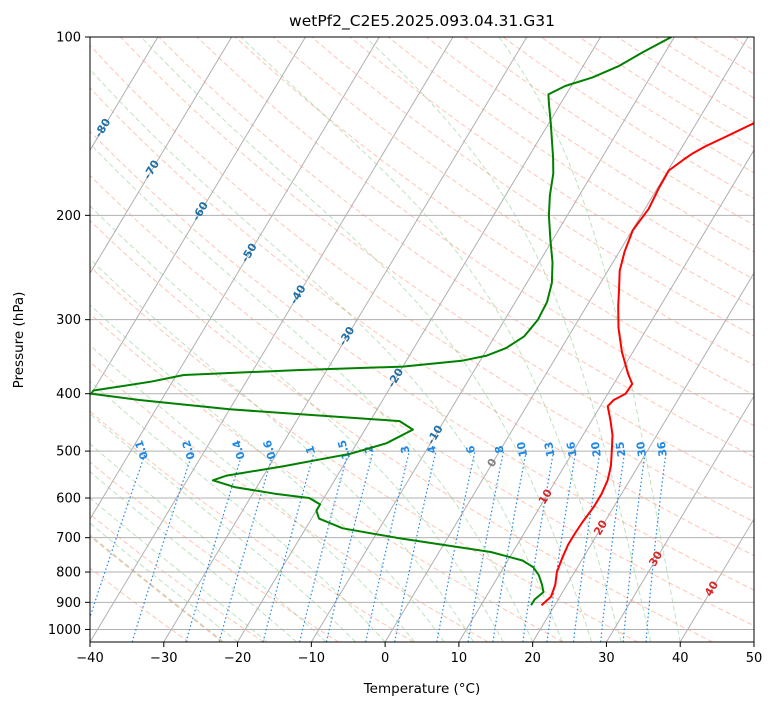 The image size is (775, 708). Describe the element at coordinates (662, 448) in the screenshot. I see `mixing-ratio-label: 36` at that location.